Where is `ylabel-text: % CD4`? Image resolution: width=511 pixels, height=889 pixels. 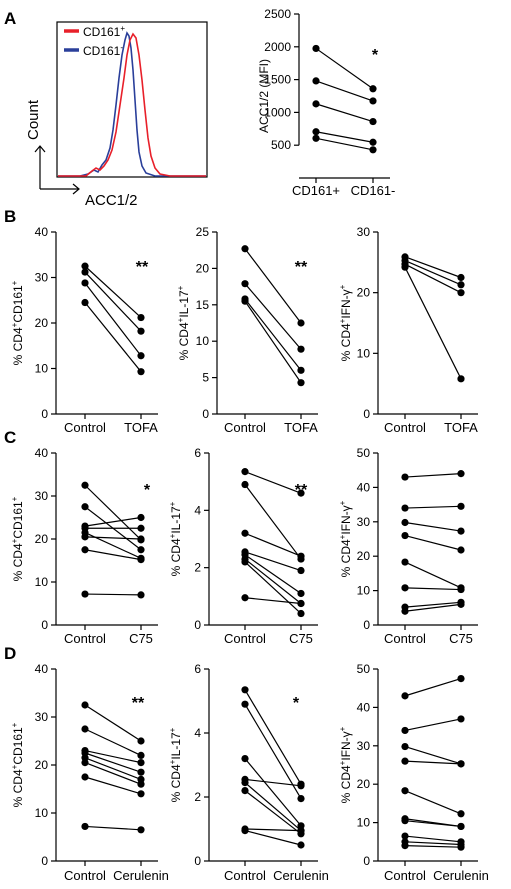
ylabel-text: % CD4 is located at coordinates (346, 342).